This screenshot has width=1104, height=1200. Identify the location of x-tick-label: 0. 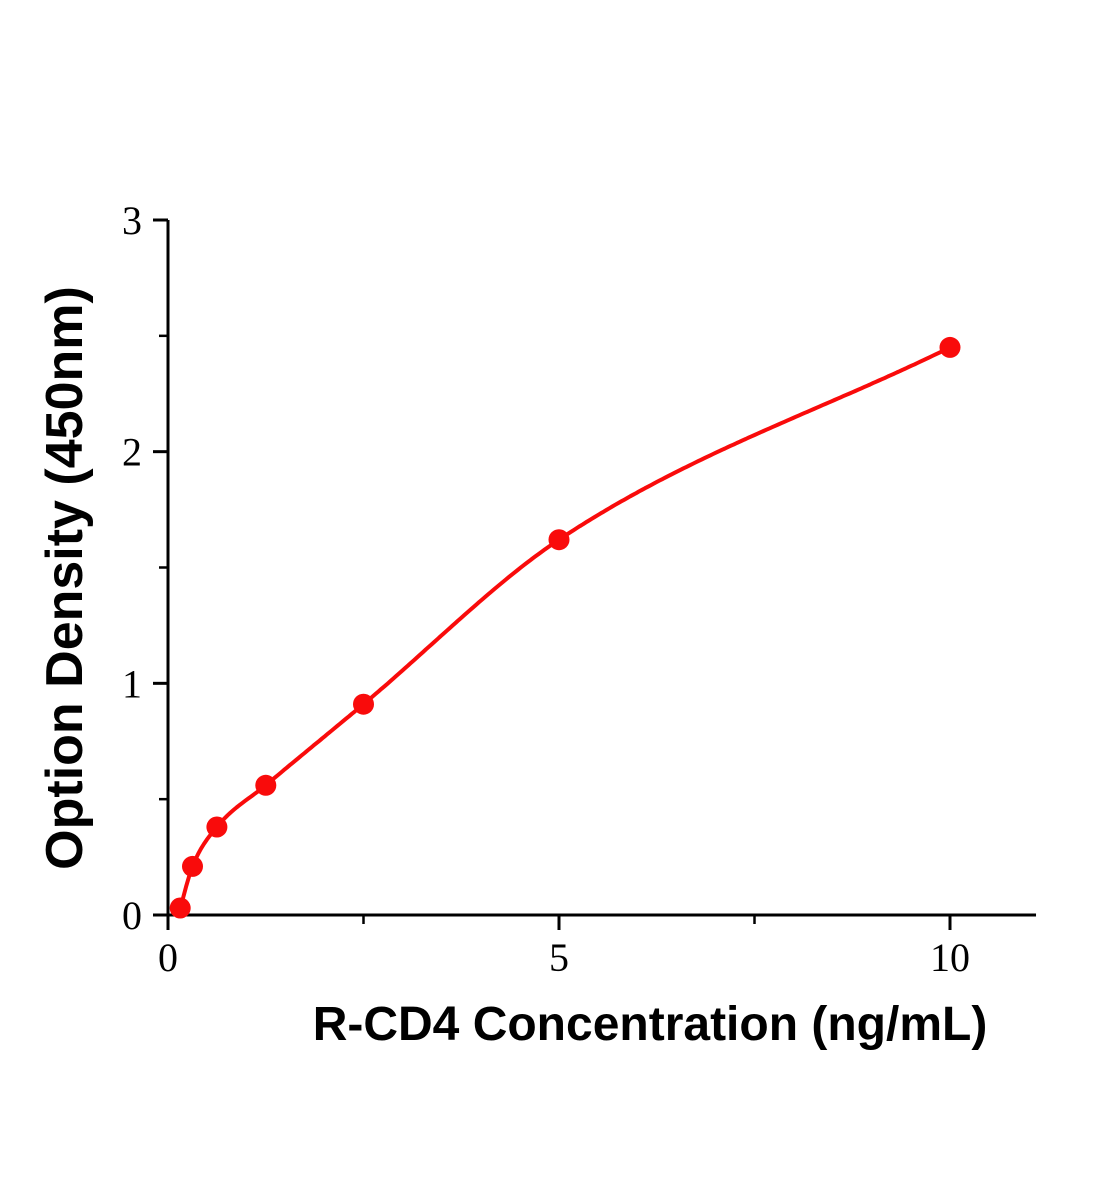
(168, 957).